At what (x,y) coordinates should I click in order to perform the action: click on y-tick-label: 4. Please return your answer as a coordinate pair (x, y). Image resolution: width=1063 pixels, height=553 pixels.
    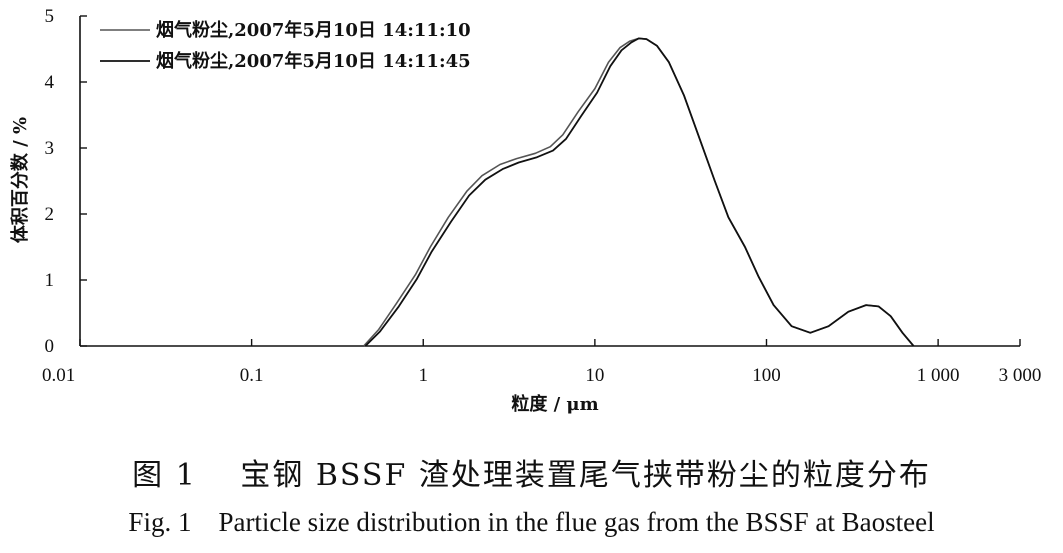
    Looking at the image, I should click on (50, 82).